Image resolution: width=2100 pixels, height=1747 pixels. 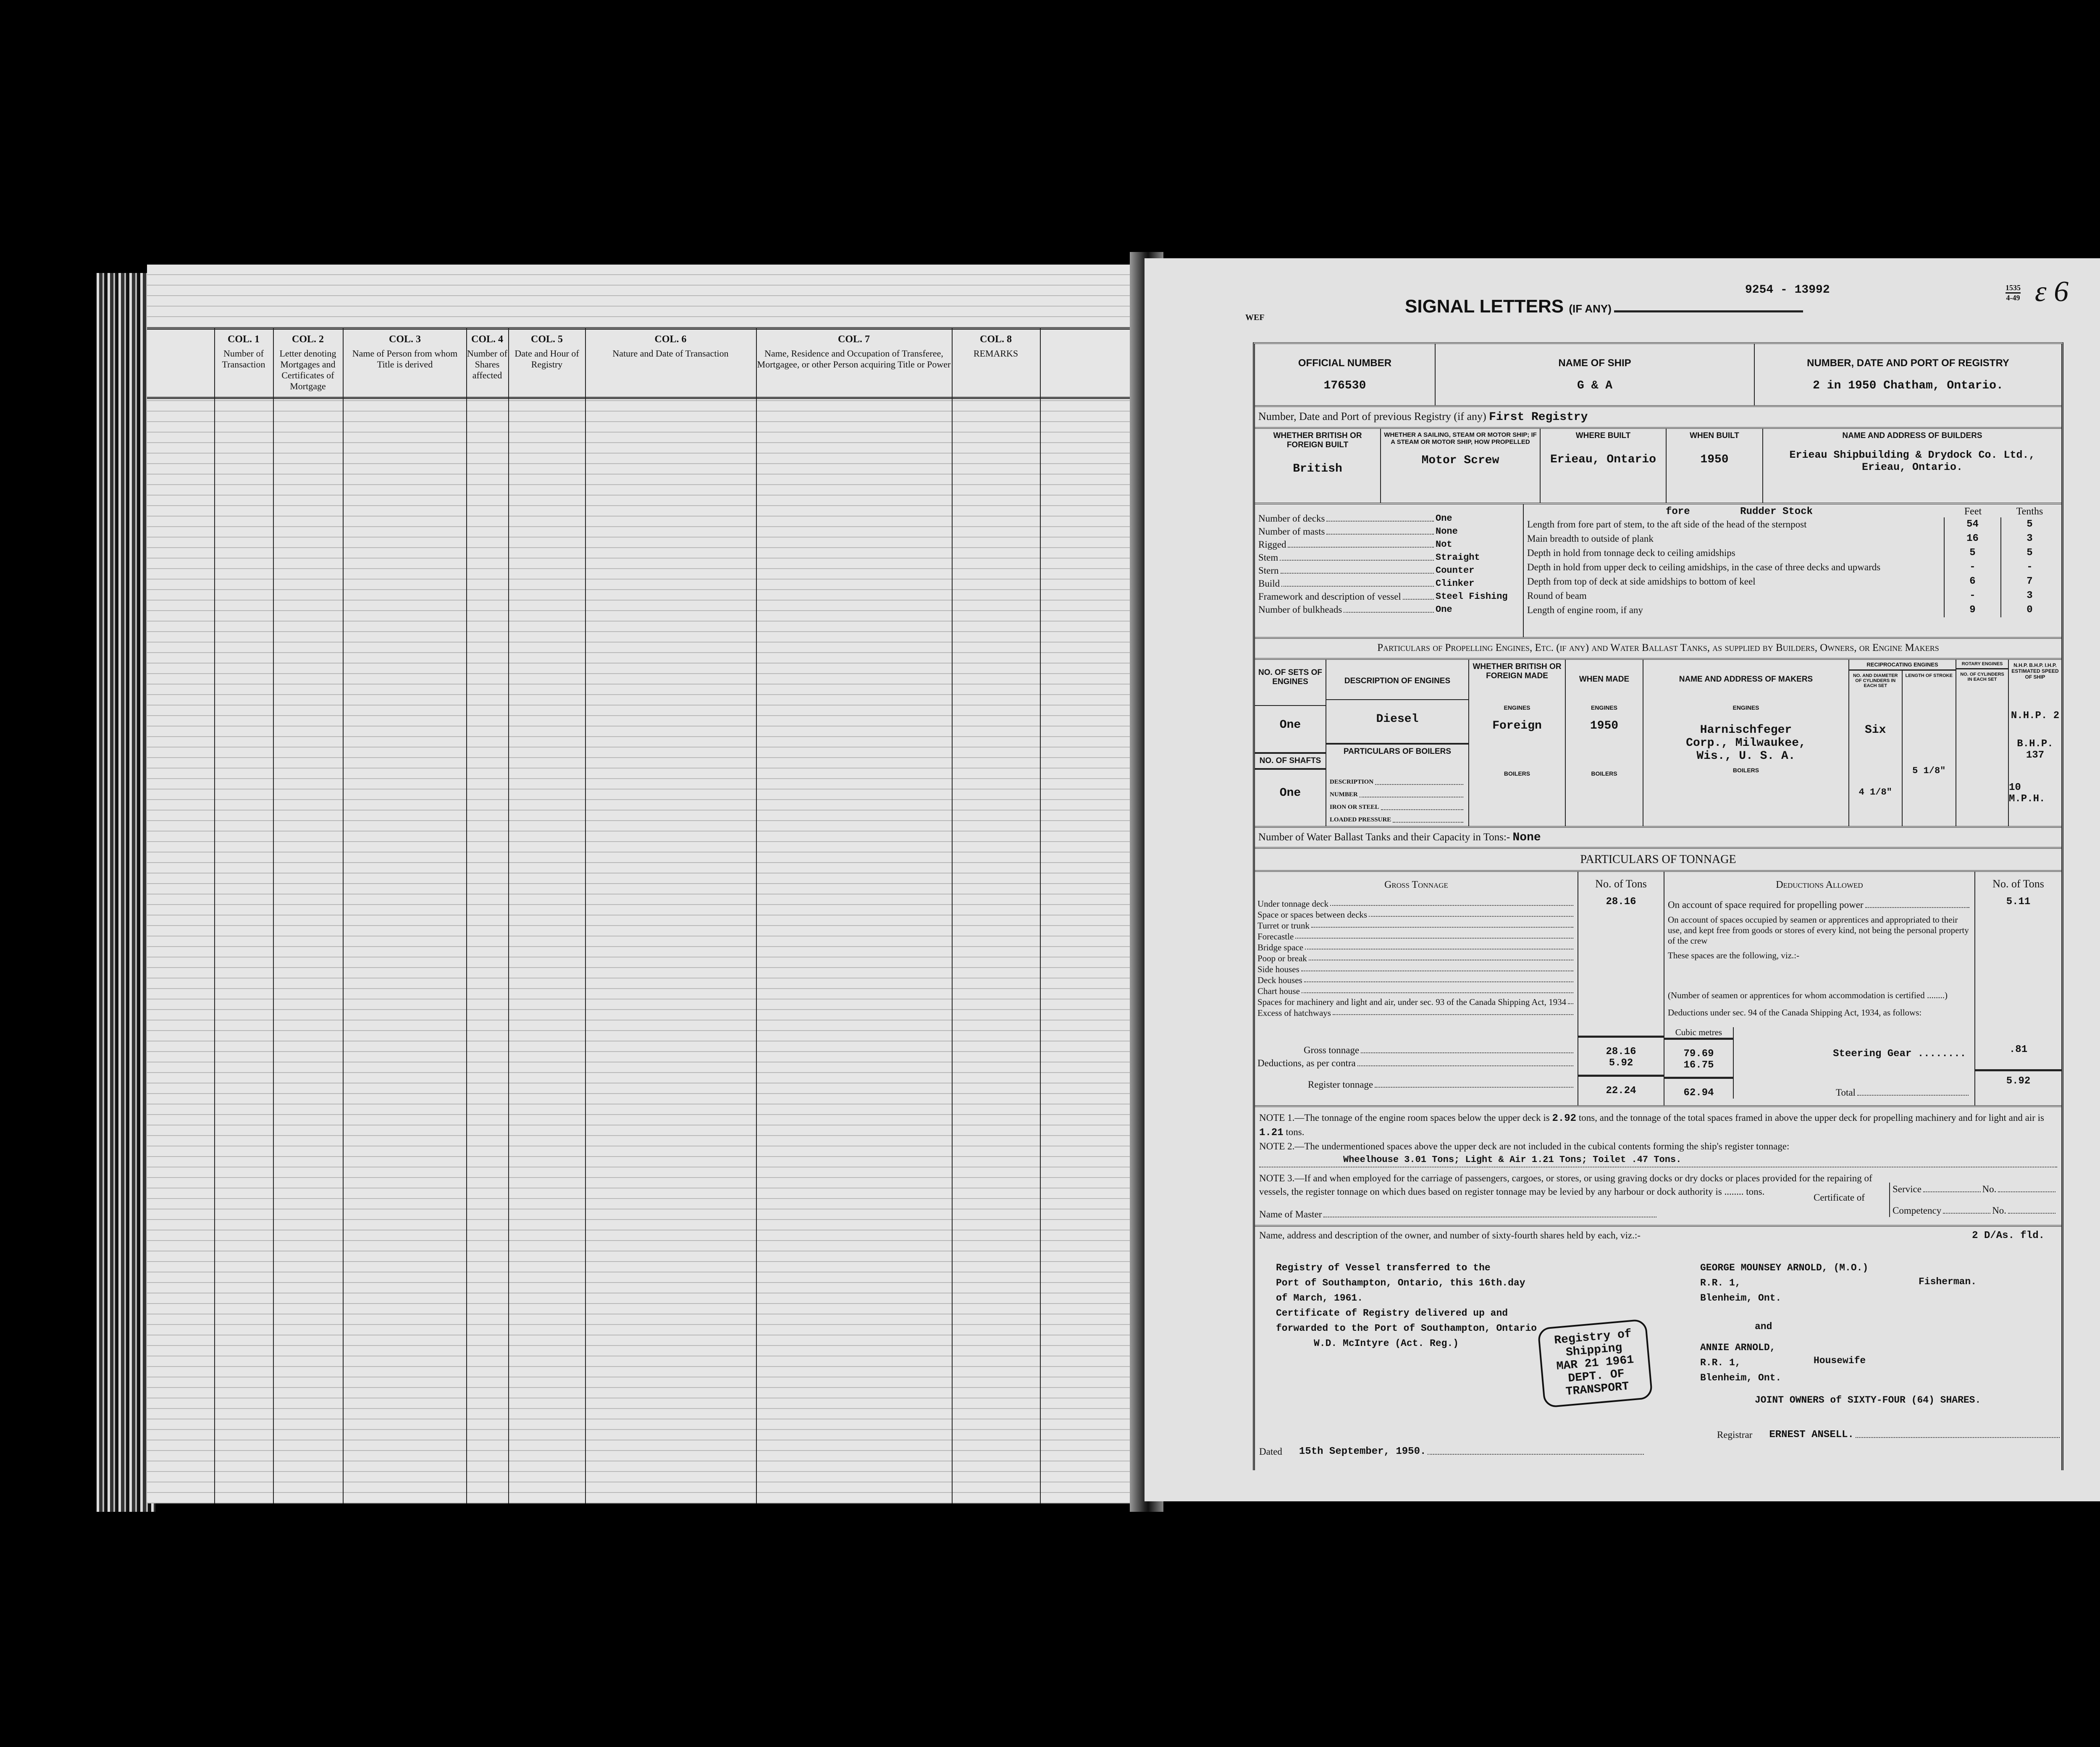 What do you see at coordinates (1360, 819) in the screenshot?
I see `boiler-field-label: LOADED PRESSURE` at bounding box center [1360, 819].